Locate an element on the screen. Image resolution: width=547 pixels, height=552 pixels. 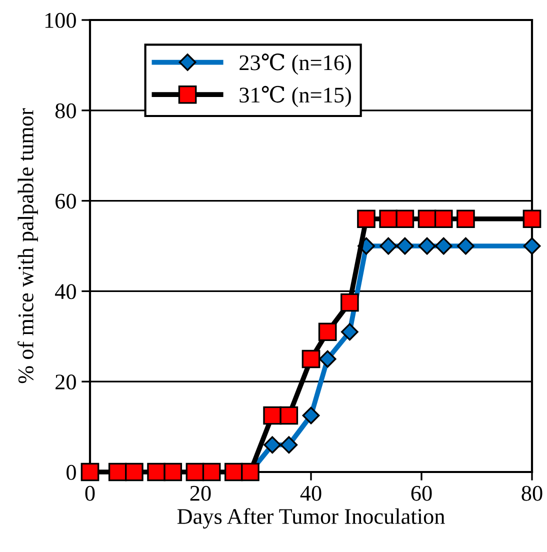
x-tick-label: 80 is located at coordinates (532, 493).